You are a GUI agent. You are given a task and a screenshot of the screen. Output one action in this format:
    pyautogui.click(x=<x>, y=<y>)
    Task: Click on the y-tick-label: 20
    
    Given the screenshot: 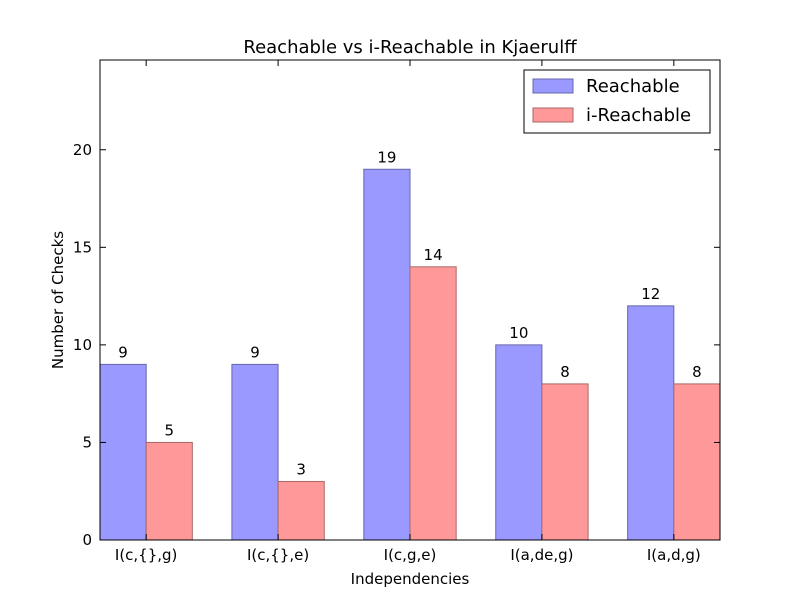 What is the action you would take?
    pyautogui.click(x=82, y=150)
    